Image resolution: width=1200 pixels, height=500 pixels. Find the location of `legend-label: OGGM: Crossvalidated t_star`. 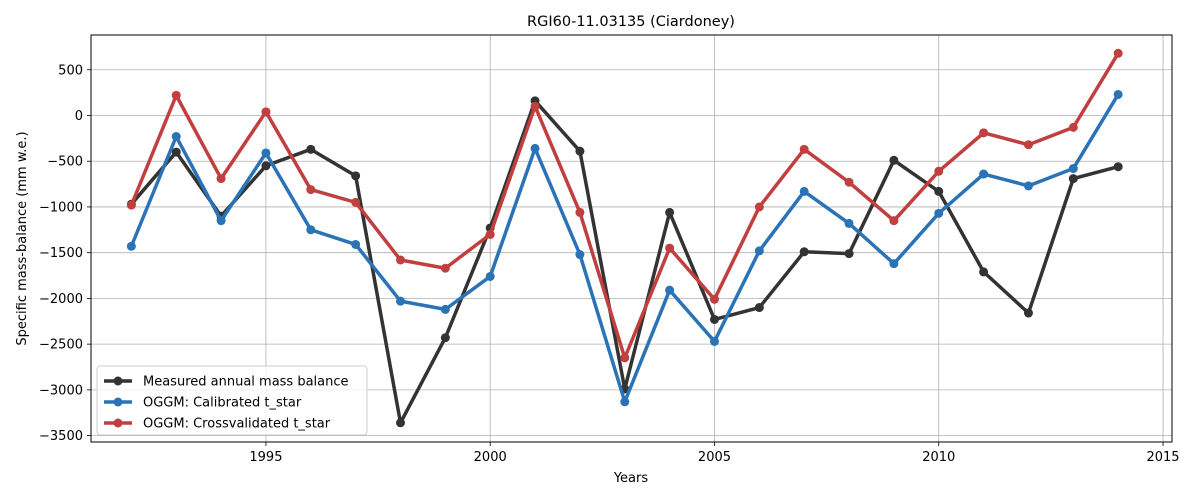

legend-label: OGGM: Crossvalidated t_star is located at coordinates (237, 424).